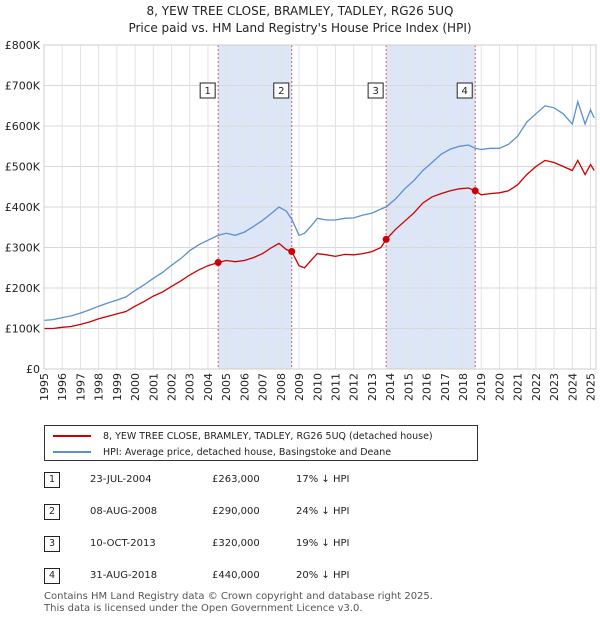 This screenshot has height=620, width=600. What do you see at coordinates (323, 511) in the screenshot?
I see `sale-hpi-delta: 24% ↓ HPI` at bounding box center [323, 511].